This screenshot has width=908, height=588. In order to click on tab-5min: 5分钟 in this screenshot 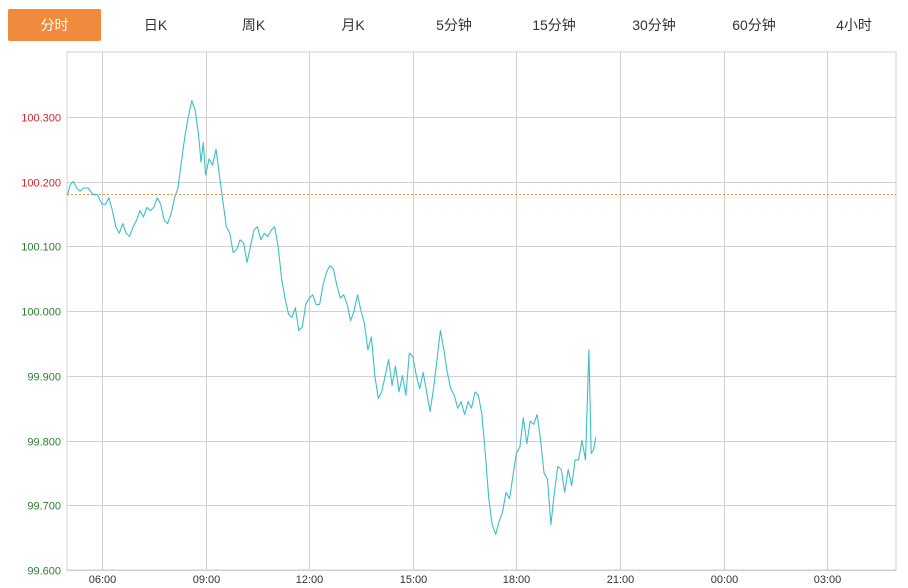, I will do `click(454, 25)`.